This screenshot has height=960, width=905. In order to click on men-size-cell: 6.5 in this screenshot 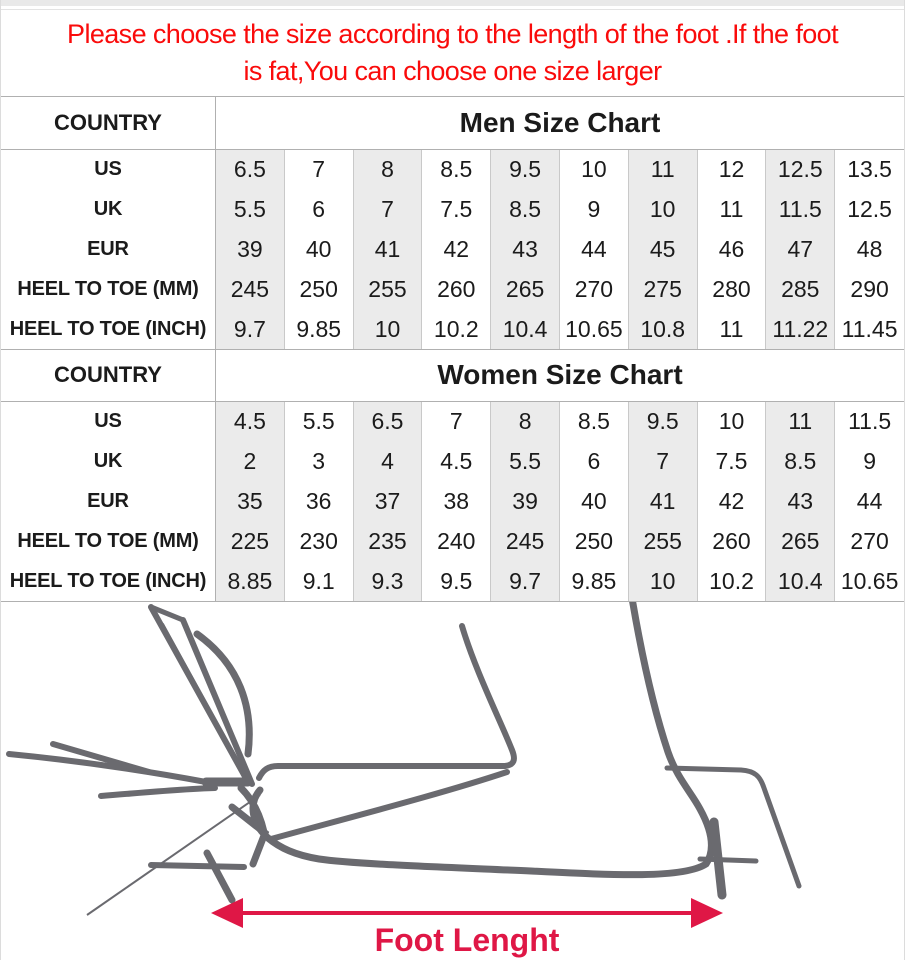, I will do `click(250, 170)`.